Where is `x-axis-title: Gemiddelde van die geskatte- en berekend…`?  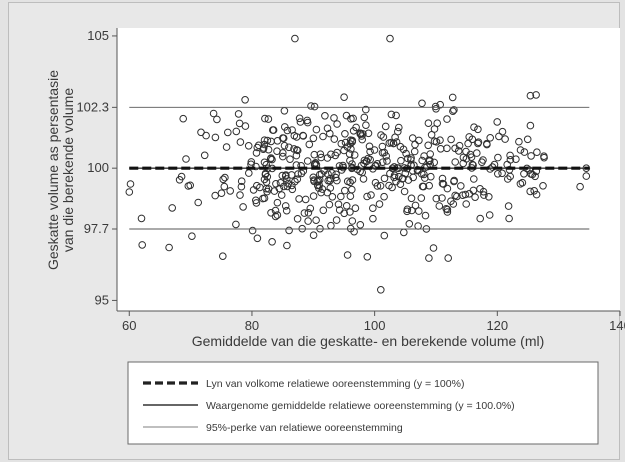 x-axis-title: Gemiddelde van die geskatte- en berekend… is located at coordinates (368, 341).